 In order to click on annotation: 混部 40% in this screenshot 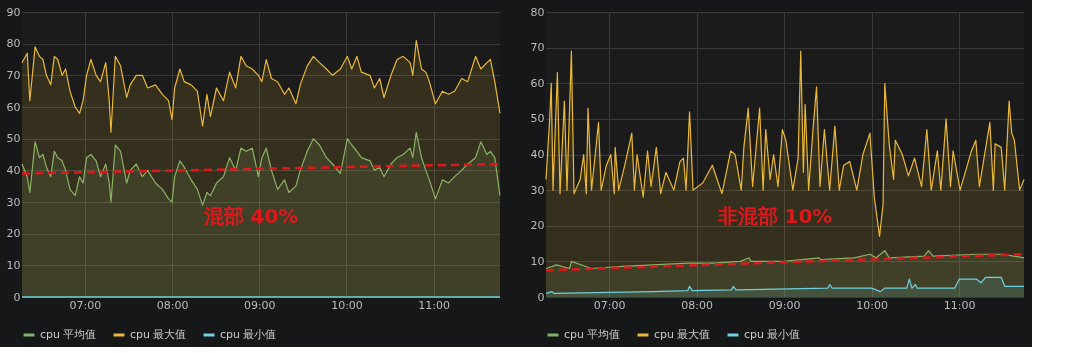, I will do `click(250, 216)`.